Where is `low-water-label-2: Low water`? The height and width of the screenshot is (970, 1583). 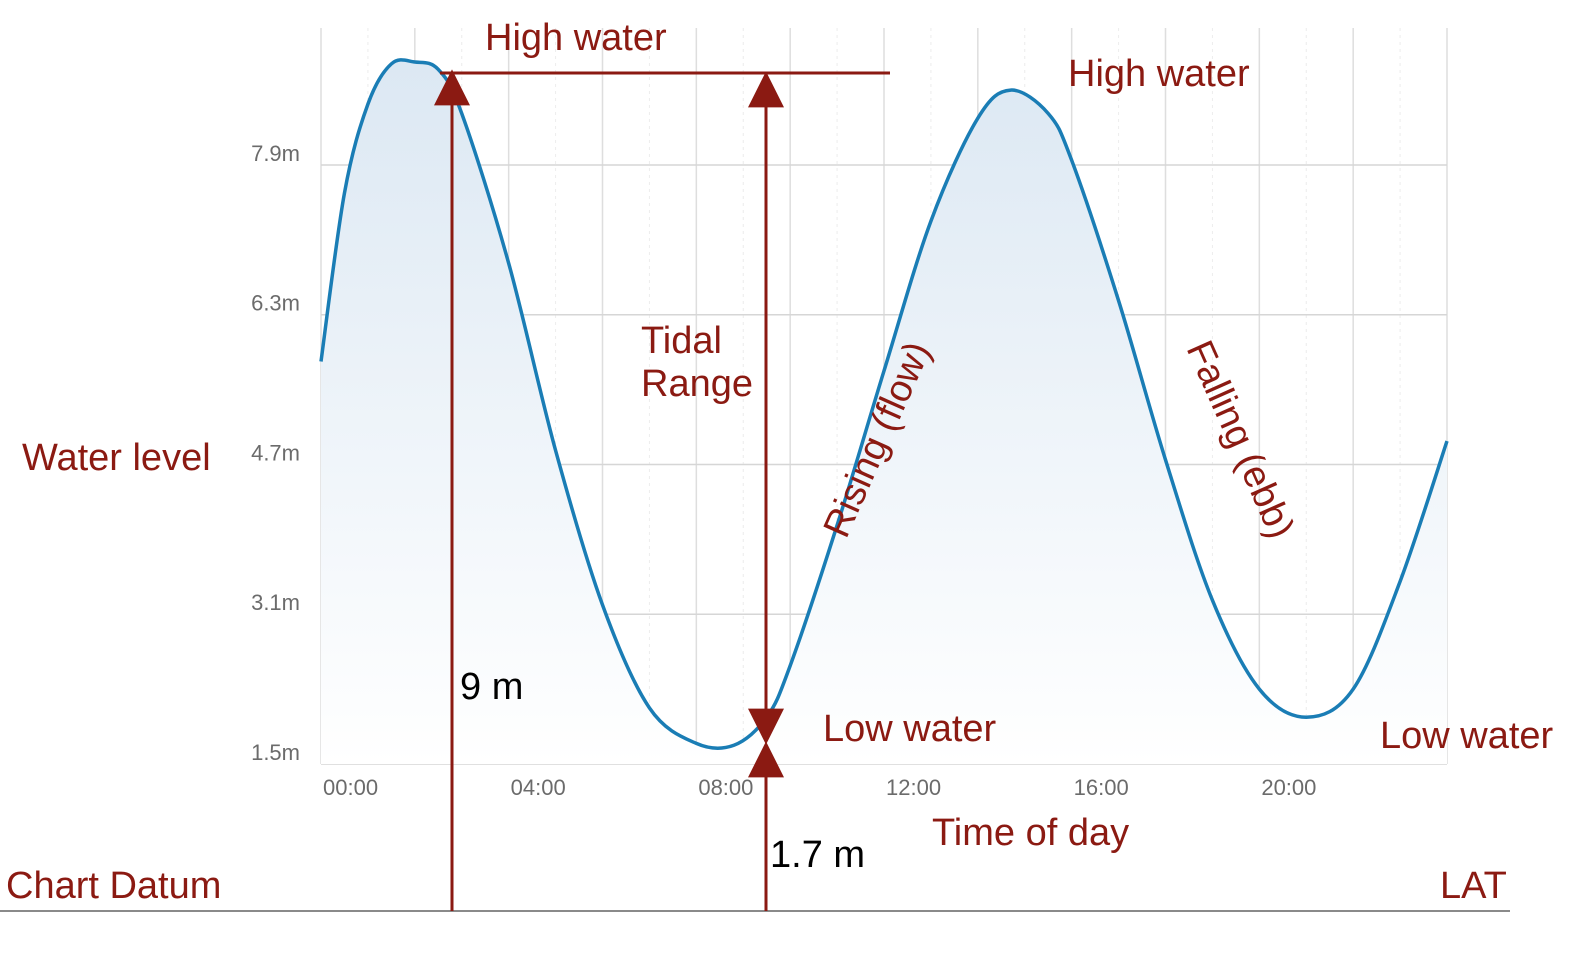
low-water-label-2: Low water is located at coordinates (1467, 736).